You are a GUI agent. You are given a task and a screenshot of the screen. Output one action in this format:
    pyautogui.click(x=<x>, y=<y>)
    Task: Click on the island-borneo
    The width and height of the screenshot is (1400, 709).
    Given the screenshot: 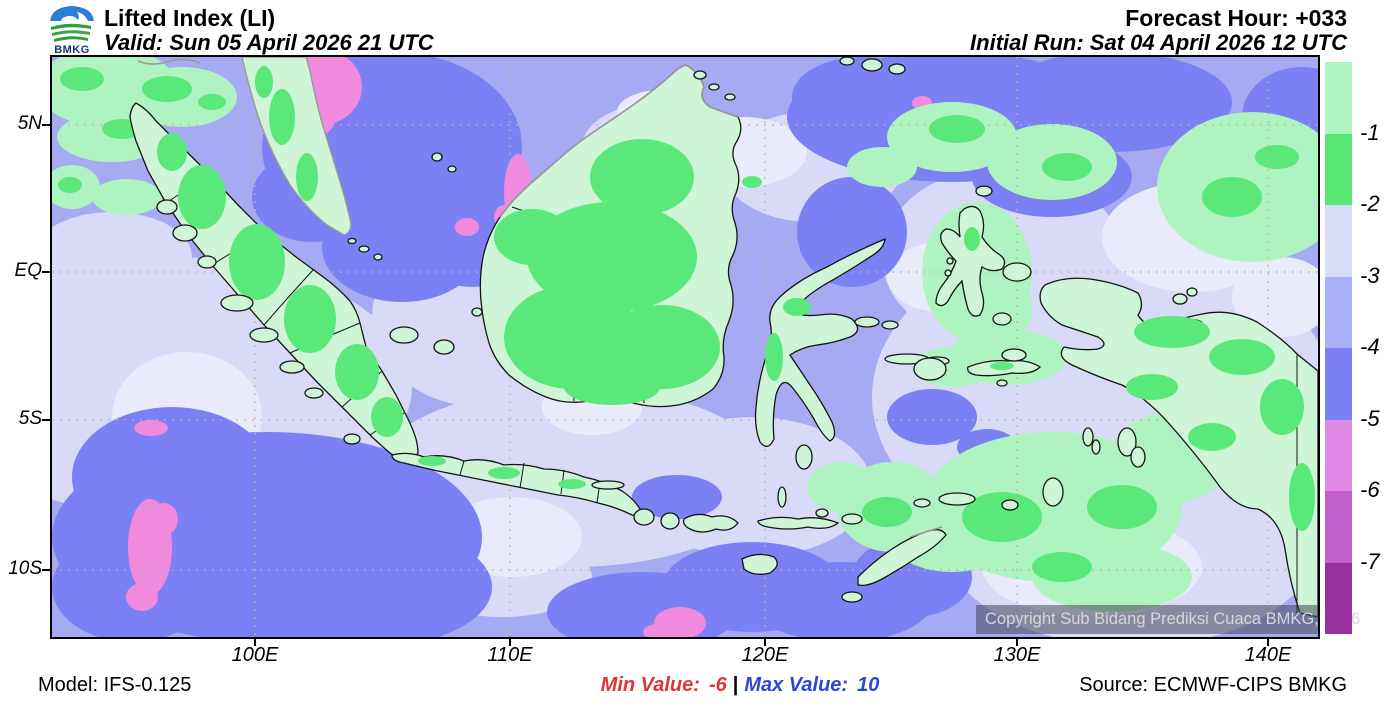 What is the action you would take?
    pyautogui.click(x=610, y=236)
    